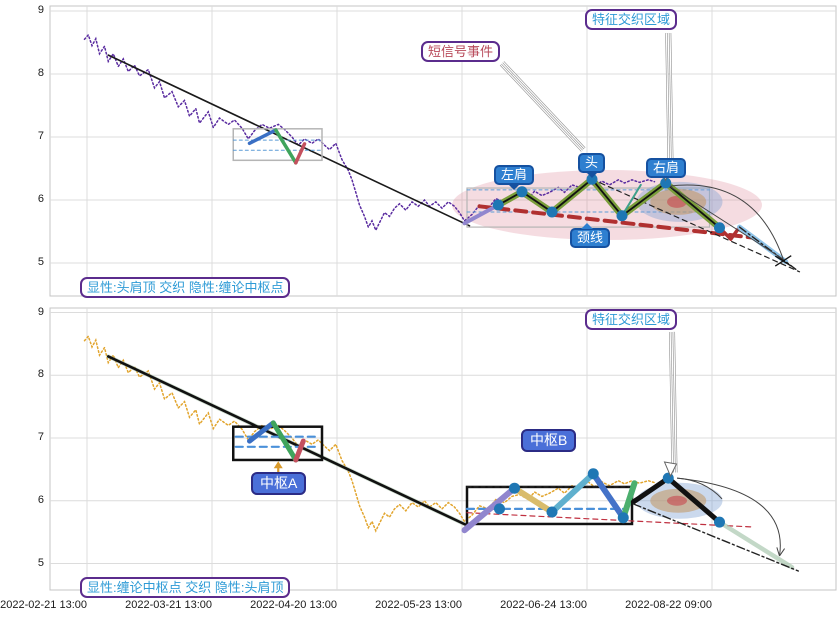 The width and height of the screenshot is (839, 617). Describe the element at coordinates (670, 469) in the screenshot. I see `zone-arrow` at that location.